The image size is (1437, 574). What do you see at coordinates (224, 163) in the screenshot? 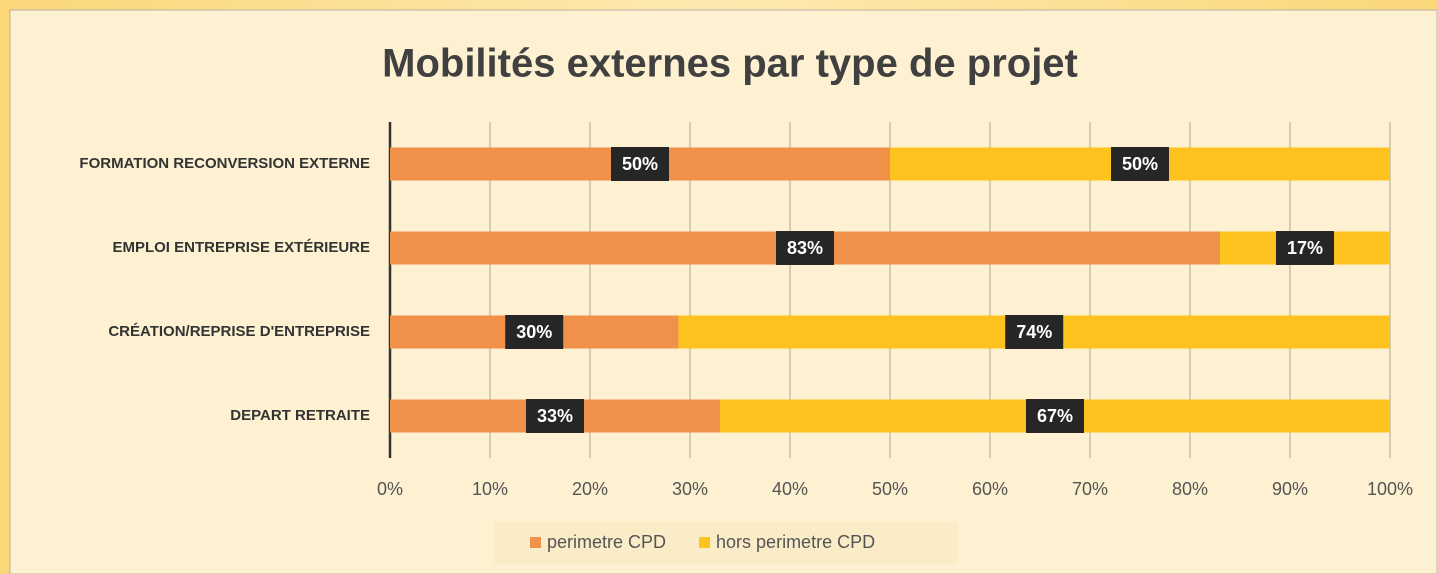
I see `y-tick-label: FORMATION RECONVERSION EXTERNE` at bounding box center [224, 163].